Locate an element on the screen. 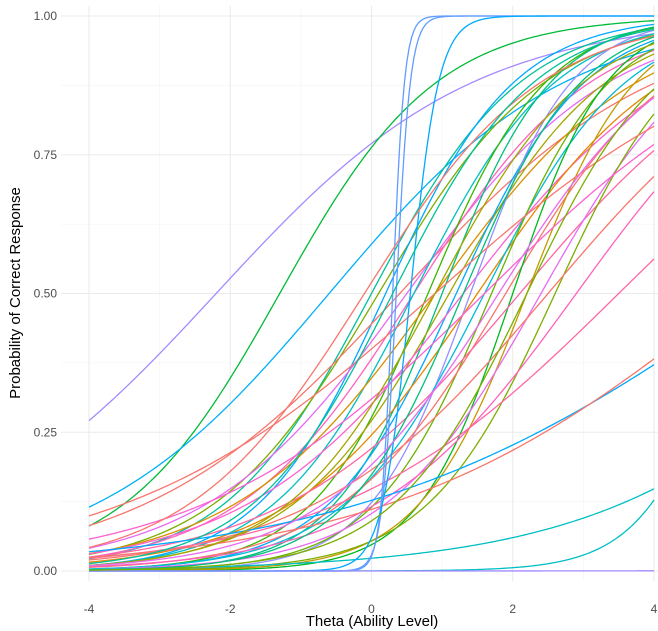  y-axis-ticks: 0.00 0.25 0.50 0.75 1.00 is located at coordinates (46, 293).